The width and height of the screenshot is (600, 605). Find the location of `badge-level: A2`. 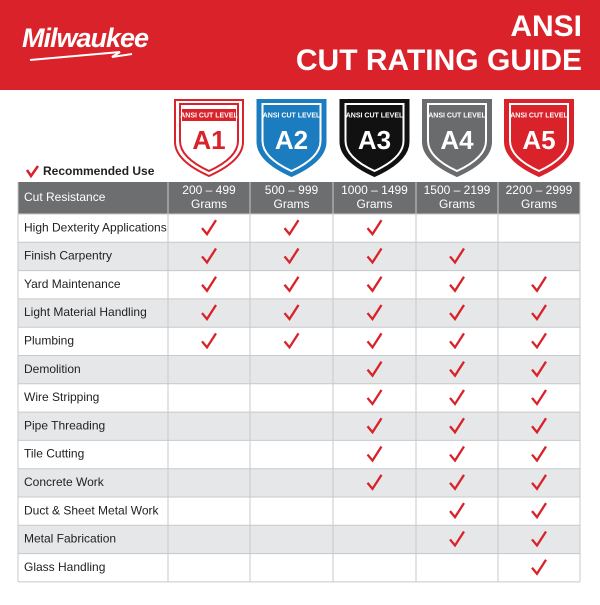

badge-level: A2 is located at coordinates (291, 140).